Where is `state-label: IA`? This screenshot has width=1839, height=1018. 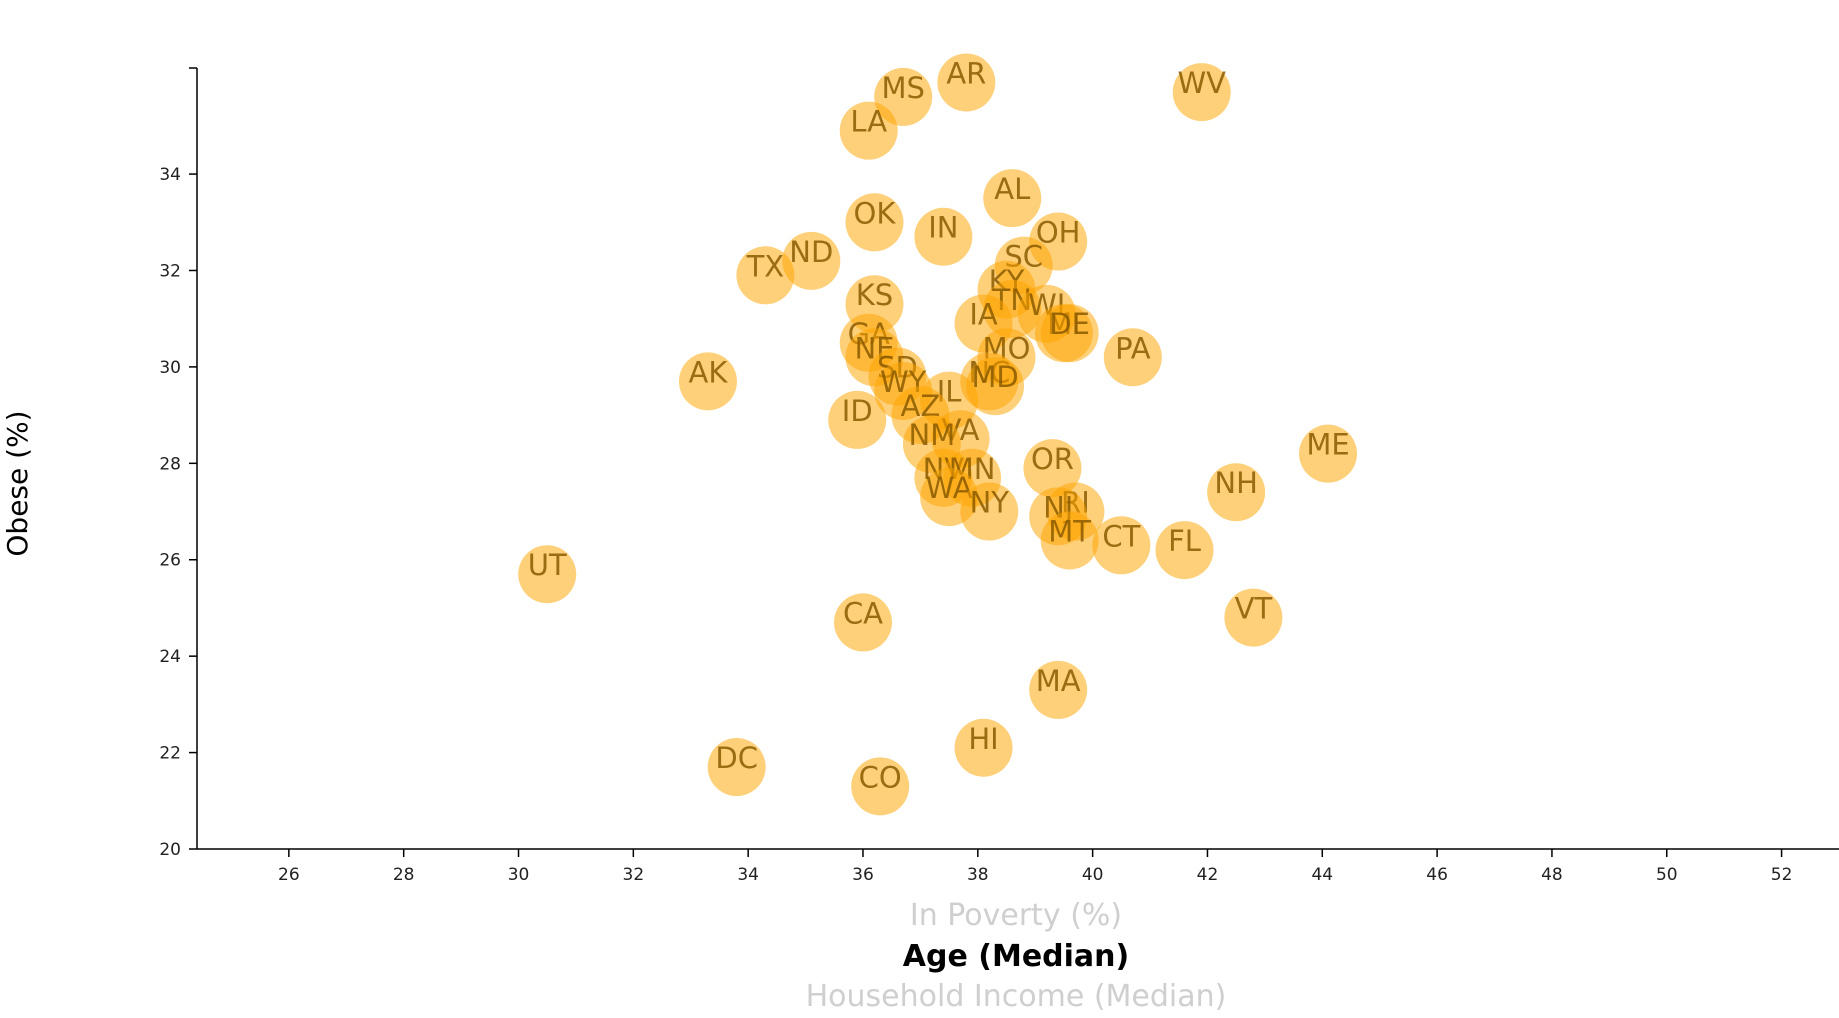
state-label: IA is located at coordinates (983, 315).